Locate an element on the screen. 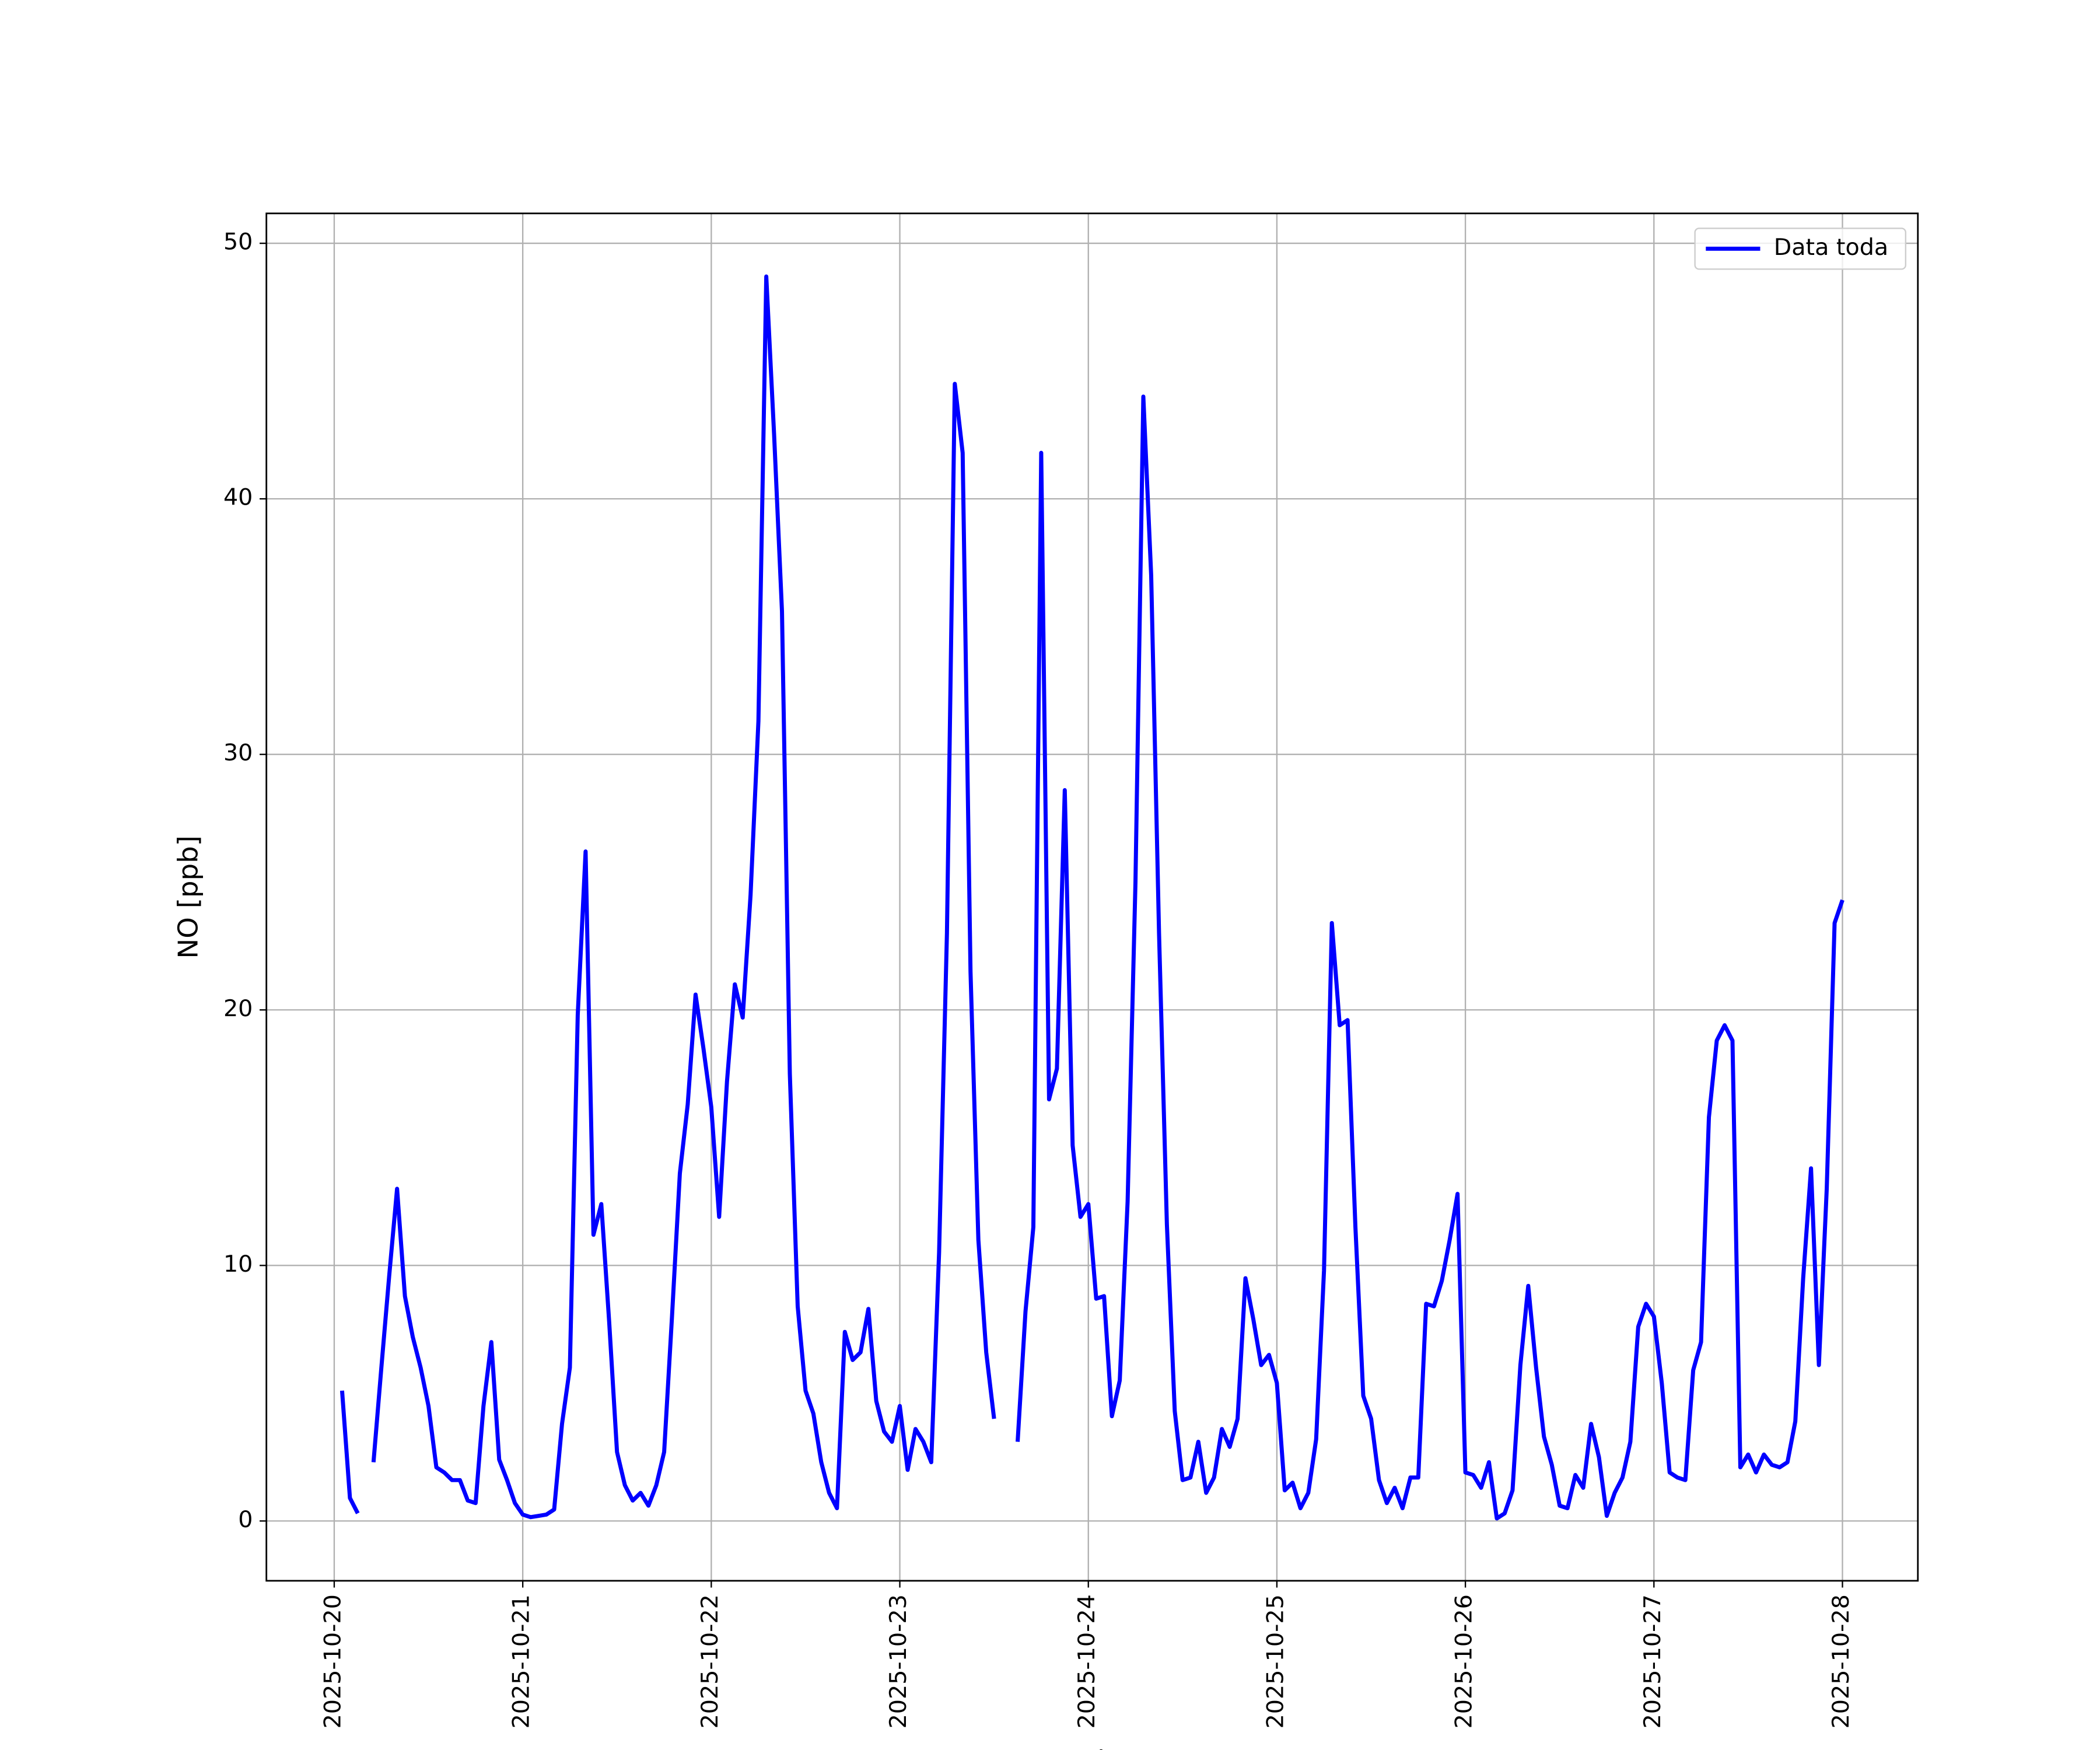 Image resolution: width=2100 pixels, height=1750 pixels. x-tick-label: 2025-10-24 is located at coordinates (1086, 1661).